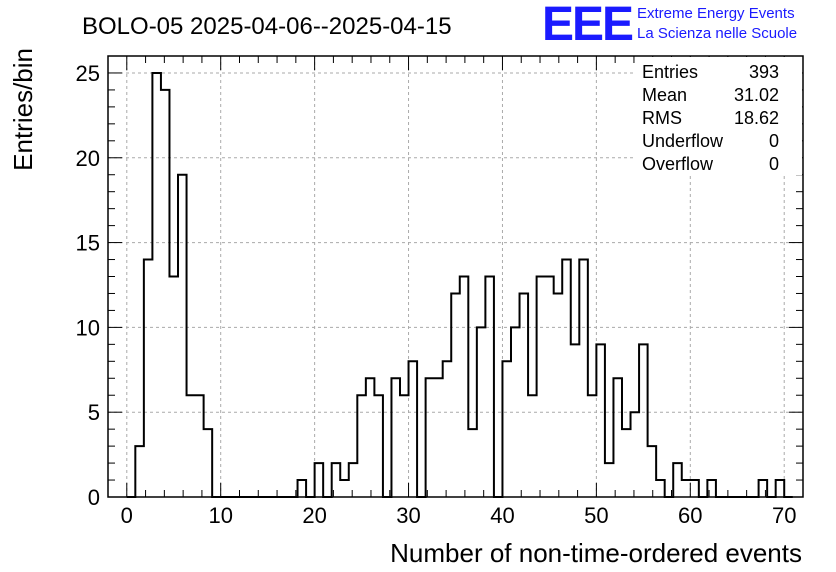 The height and width of the screenshot is (572, 836). I want to click on x-tick-label: 20, so click(314, 515).